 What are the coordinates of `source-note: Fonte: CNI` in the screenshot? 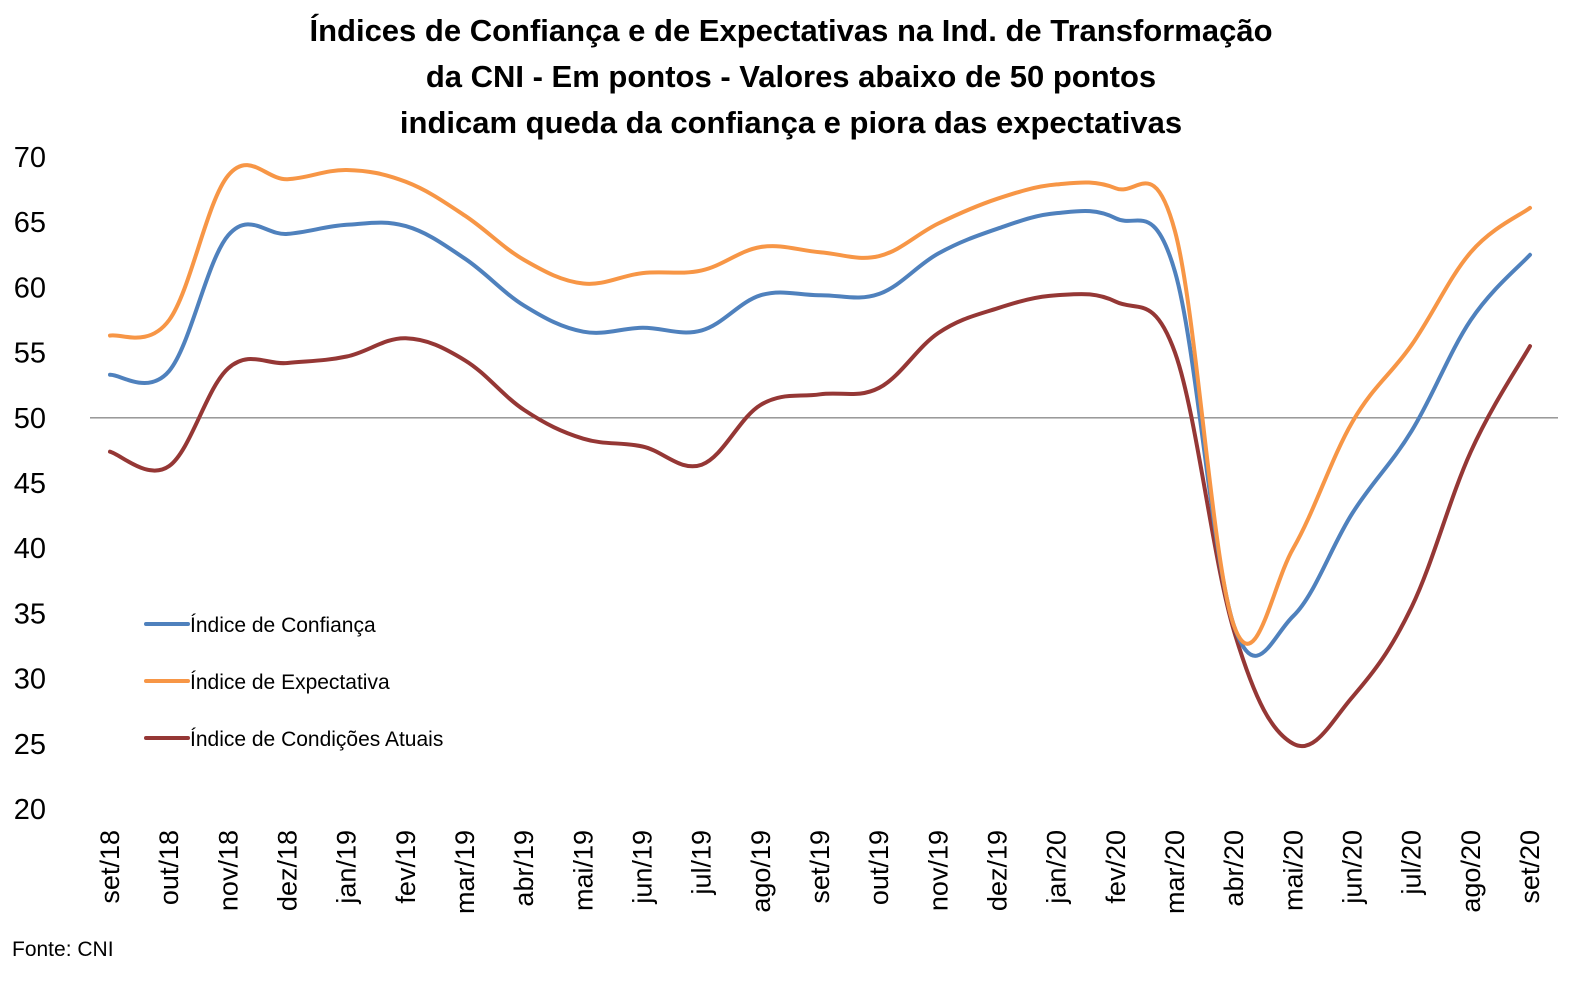 It's located at (63, 949).